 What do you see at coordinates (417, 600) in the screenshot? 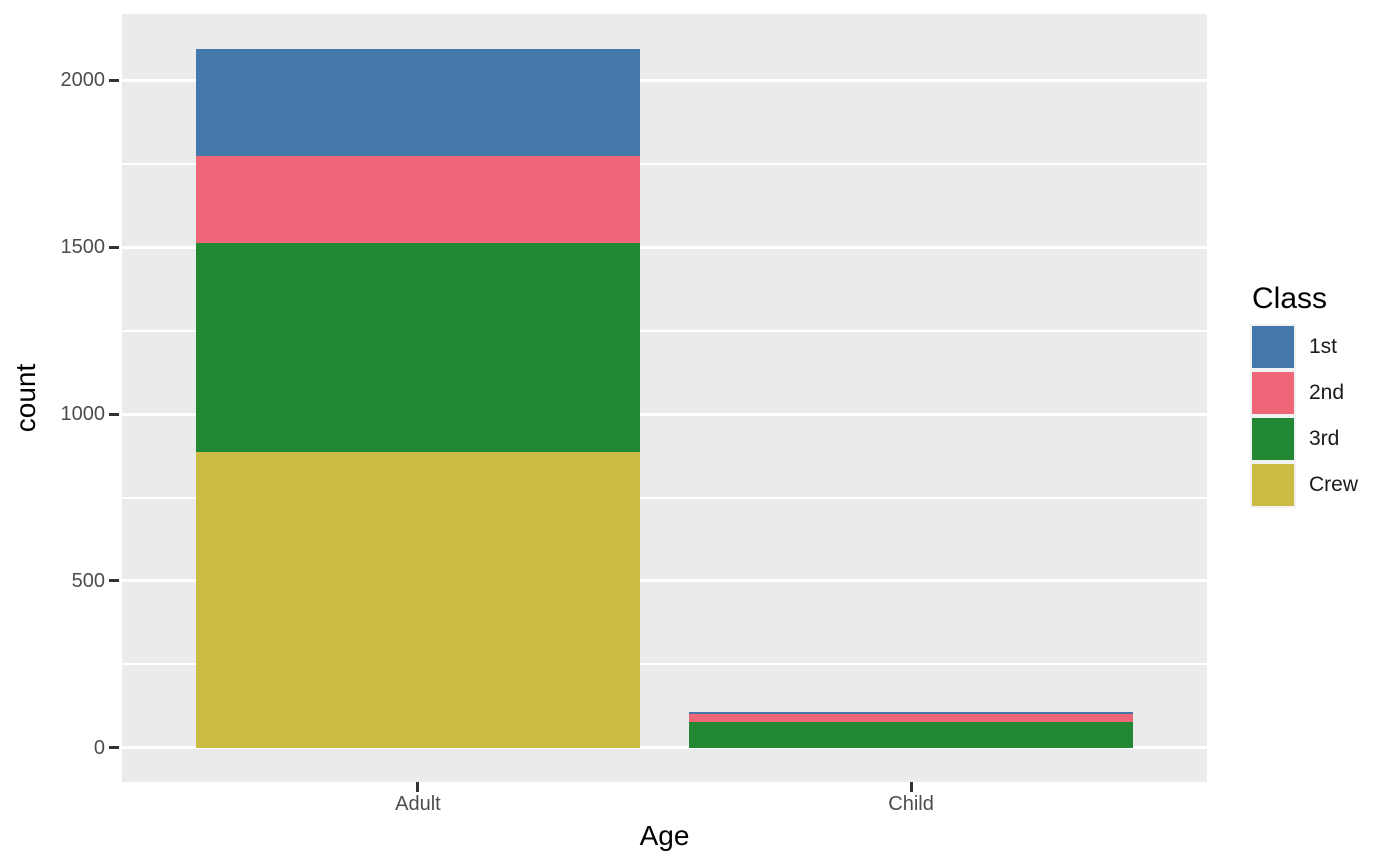
I see `bar-segment-adult-crew` at bounding box center [417, 600].